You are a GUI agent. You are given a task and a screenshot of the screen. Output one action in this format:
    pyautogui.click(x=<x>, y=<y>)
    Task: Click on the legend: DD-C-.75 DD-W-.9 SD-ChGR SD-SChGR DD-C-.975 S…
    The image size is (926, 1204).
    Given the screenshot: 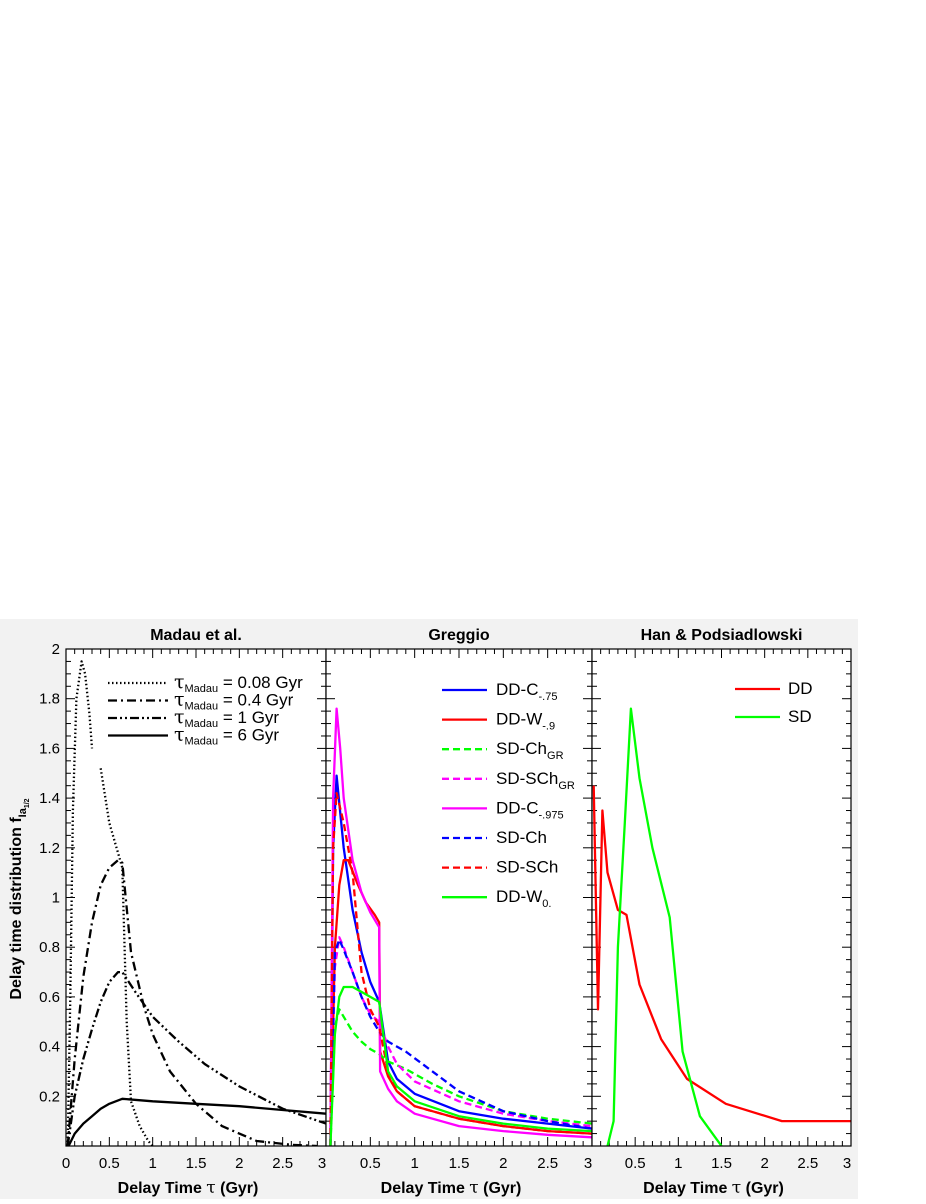 What is the action you would take?
    pyautogui.click(x=508, y=795)
    